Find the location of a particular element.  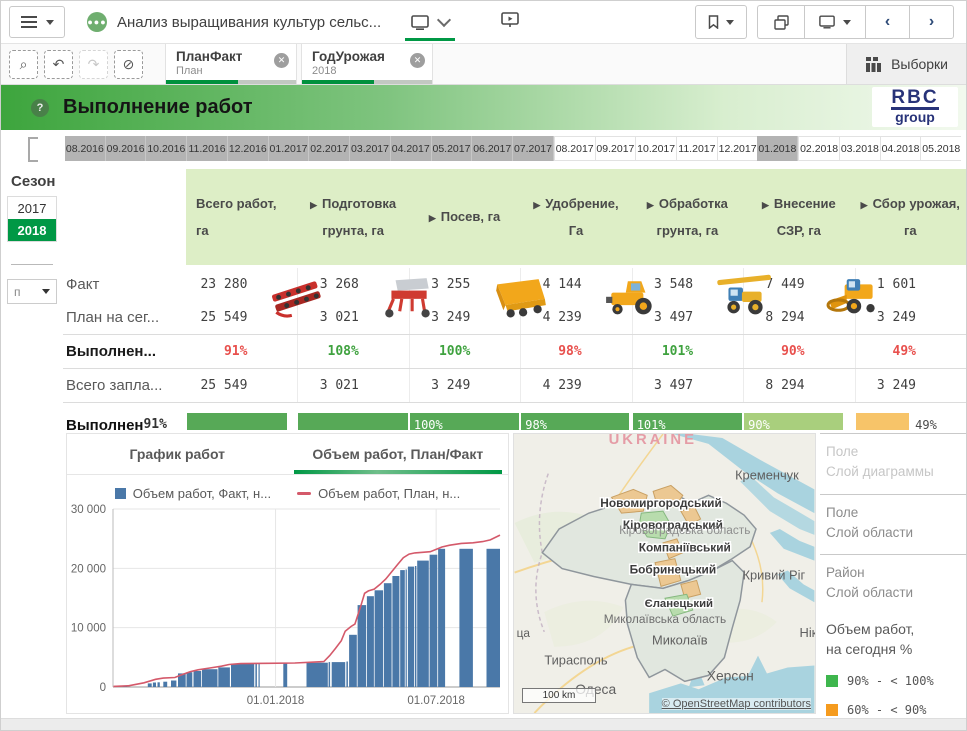

clear-icon: ⊘ is located at coordinates (128, 63).